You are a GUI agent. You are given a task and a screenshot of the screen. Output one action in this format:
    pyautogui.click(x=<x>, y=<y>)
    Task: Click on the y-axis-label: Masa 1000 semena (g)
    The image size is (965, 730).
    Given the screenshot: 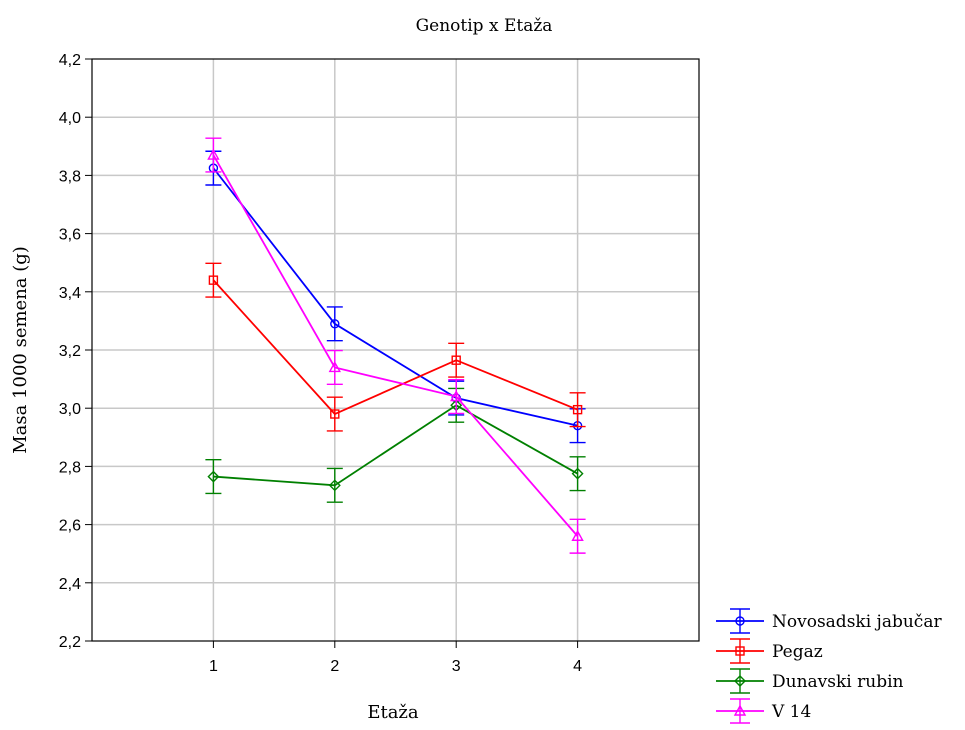 What is the action you would take?
    pyautogui.click(x=20, y=350)
    